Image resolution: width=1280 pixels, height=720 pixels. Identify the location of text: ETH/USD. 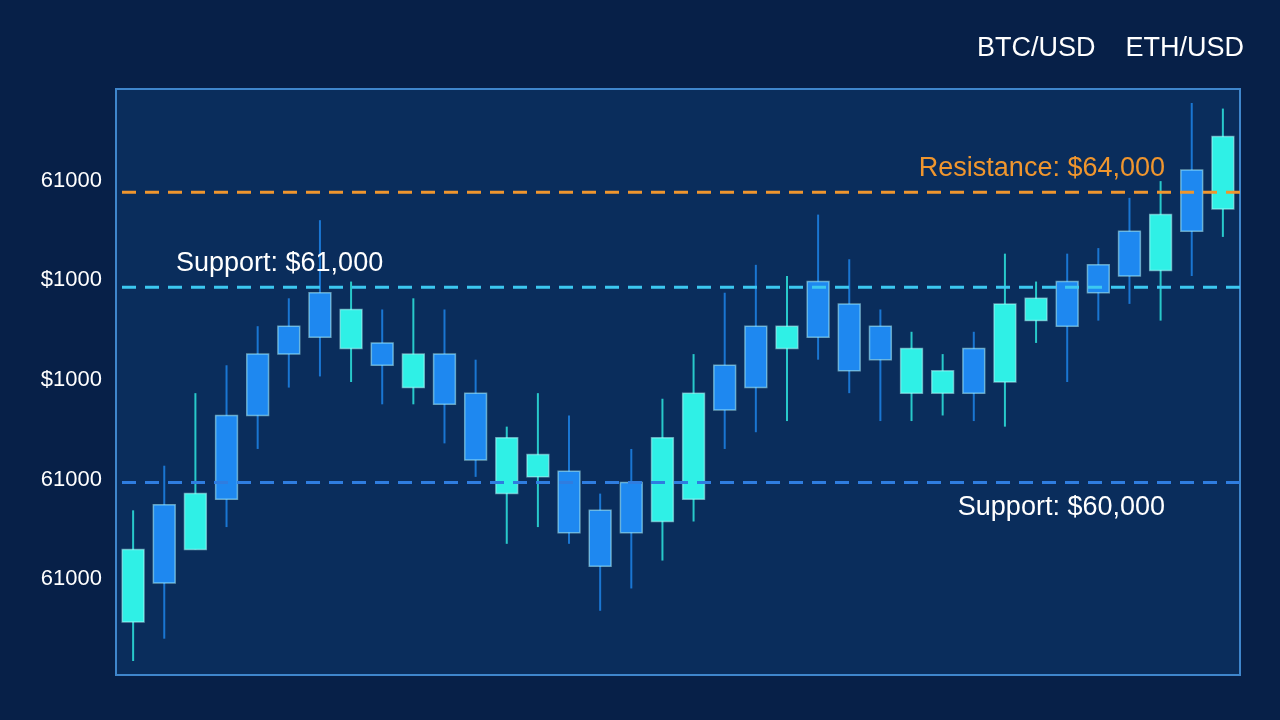
(1184, 47).